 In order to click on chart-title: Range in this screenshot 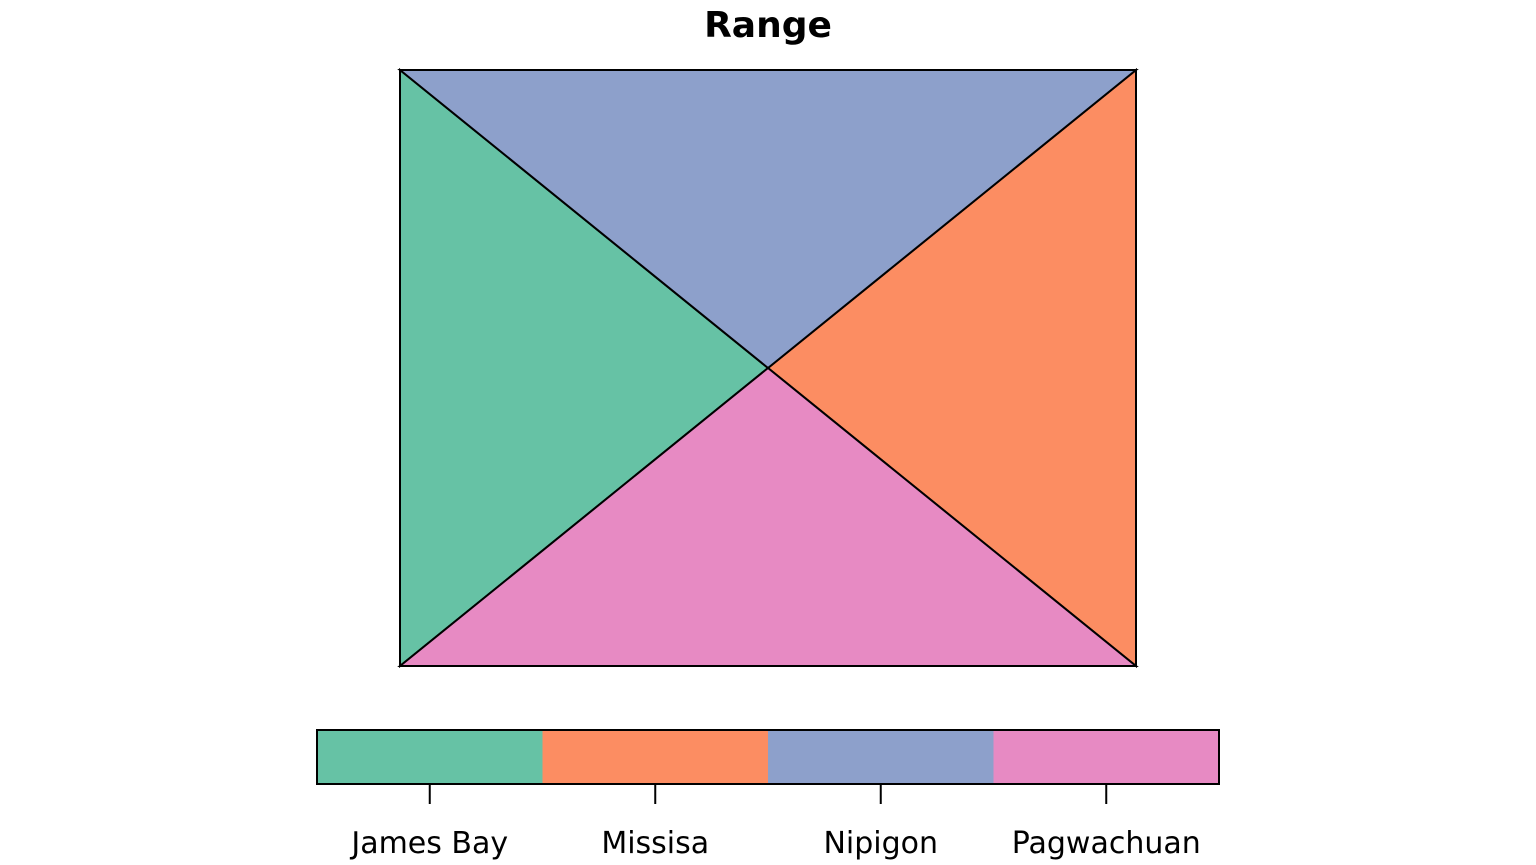, I will do `click(768, 25)`.